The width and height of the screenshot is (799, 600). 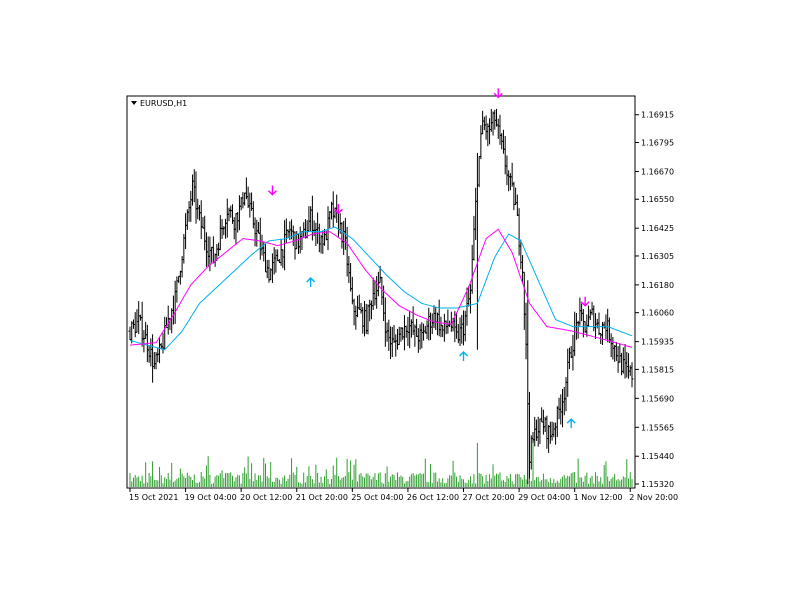 I want to click on ma-slow-line, so click(x=381, y=288).